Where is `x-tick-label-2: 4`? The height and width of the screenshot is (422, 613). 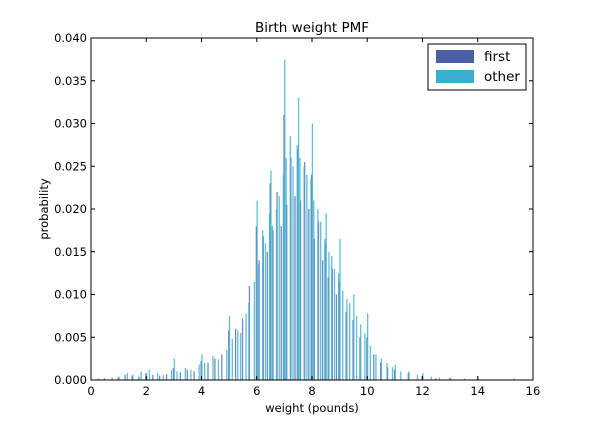 x-tick-label-2: 4 is located at coordinates (201, 391).